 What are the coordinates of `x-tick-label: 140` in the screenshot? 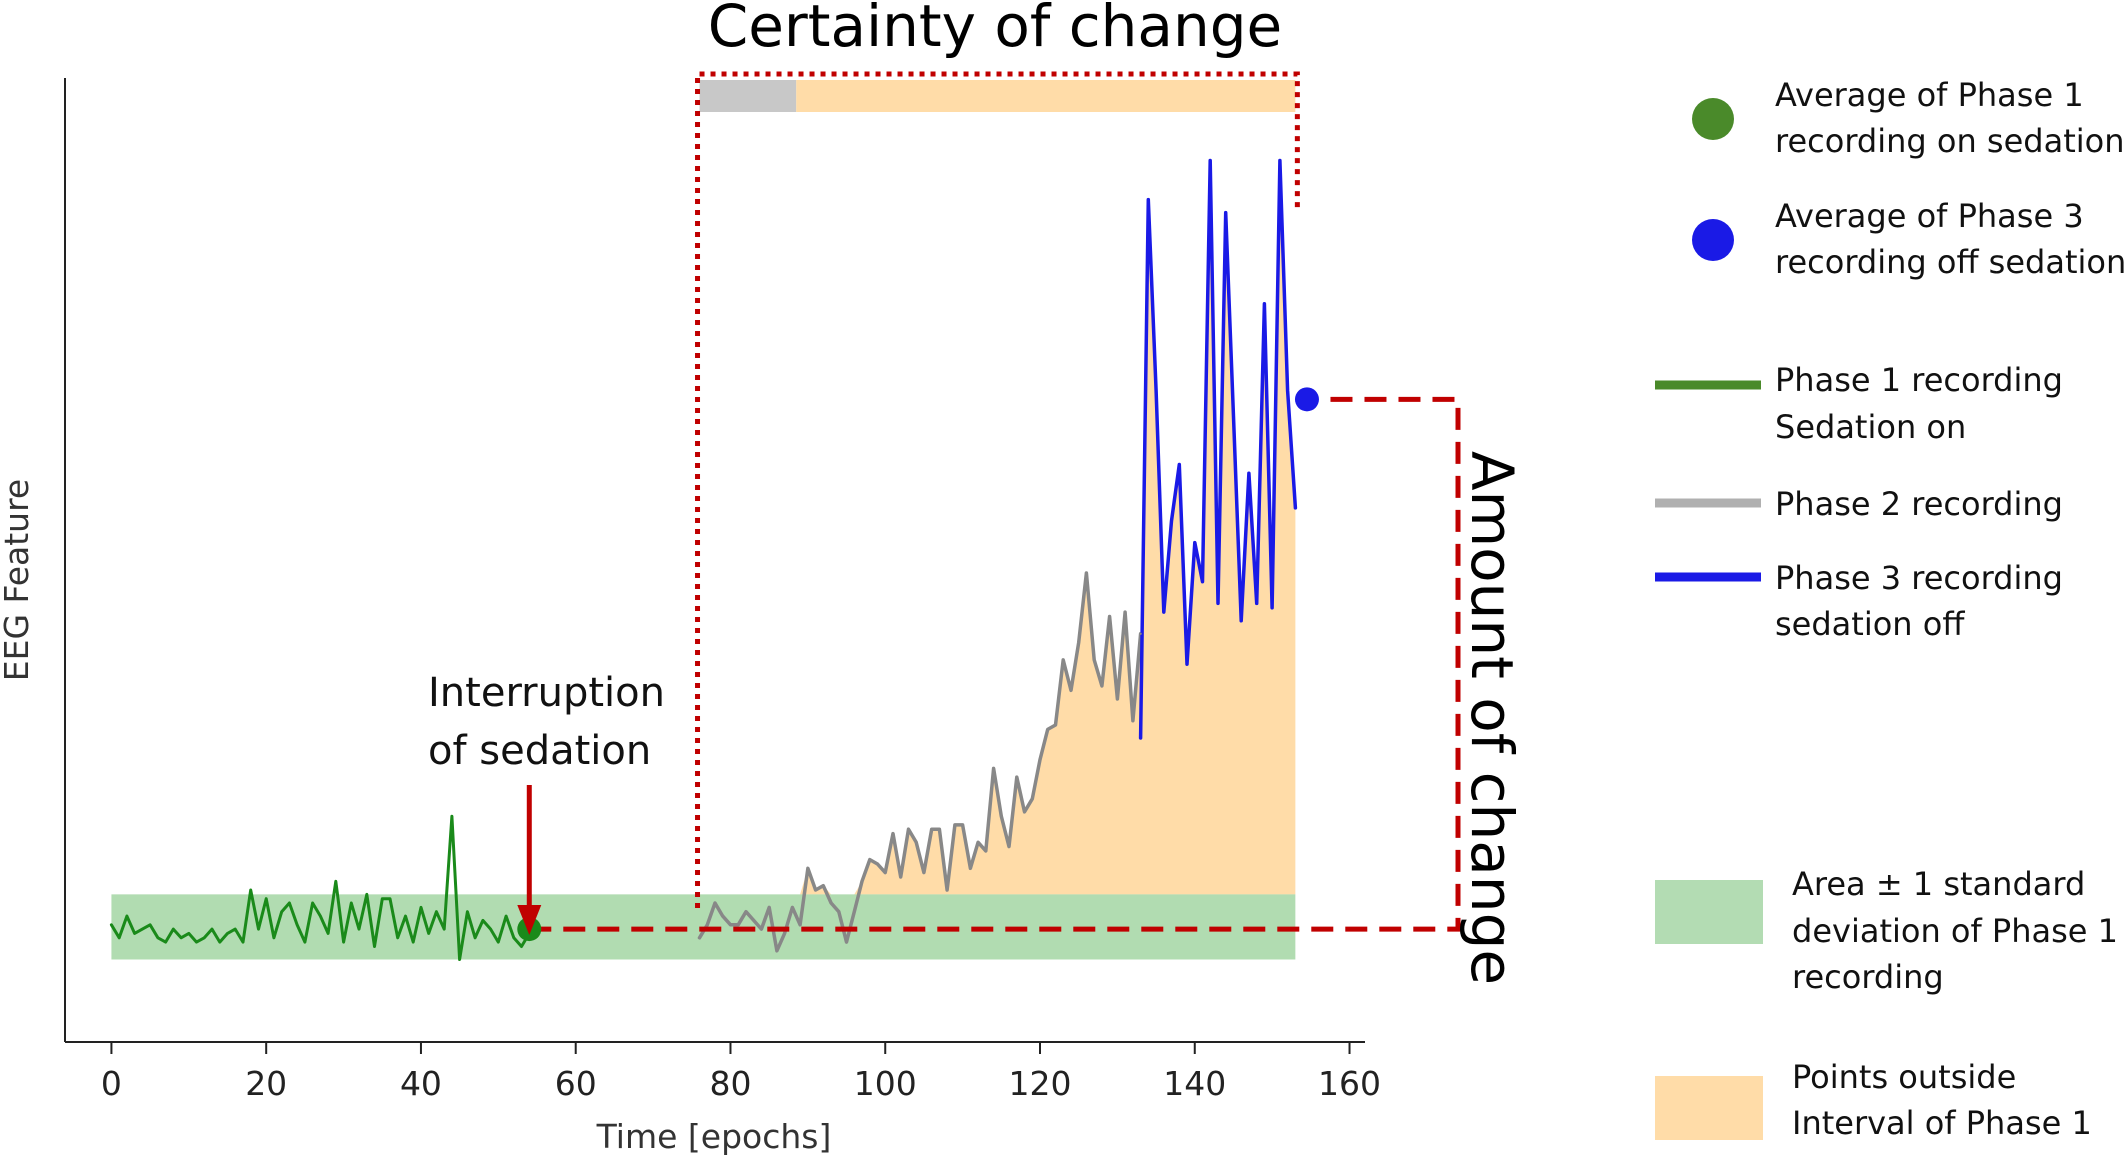 It's located at (1194, 1083).